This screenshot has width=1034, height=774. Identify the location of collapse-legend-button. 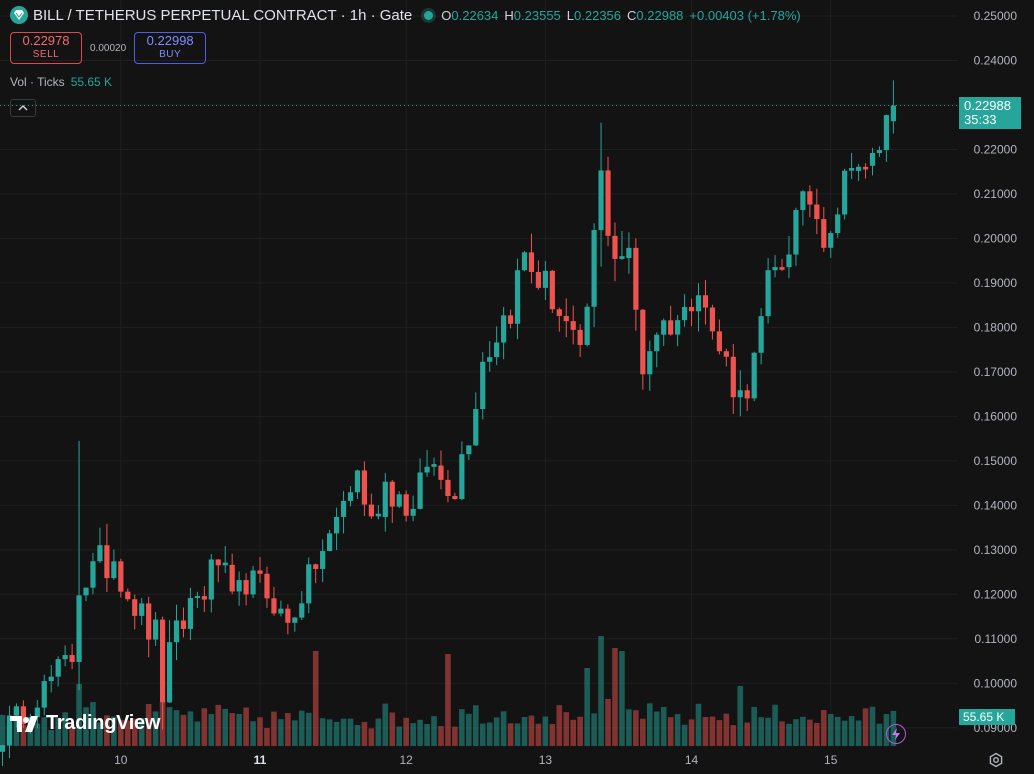
(23, 108).